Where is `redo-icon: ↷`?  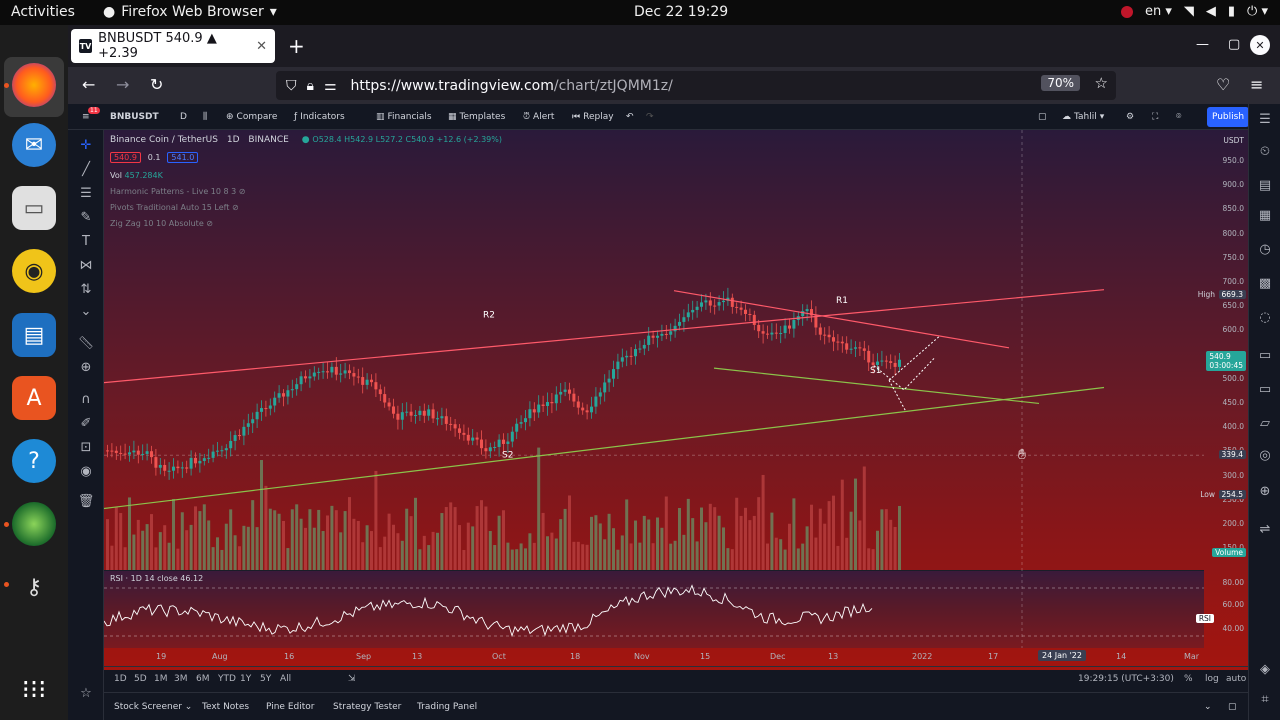 redo-icon: ↷ is located at coordinates (650, 117).